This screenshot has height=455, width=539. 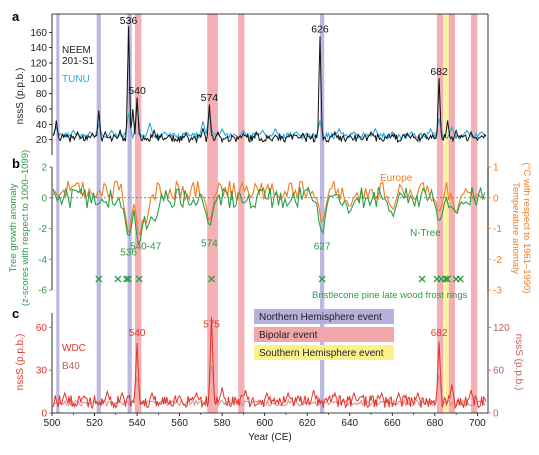 What do you see at coordinates (434, 423) in the screenshot?
I see `x-tick-label: 680` at bounding box center [434, 423].